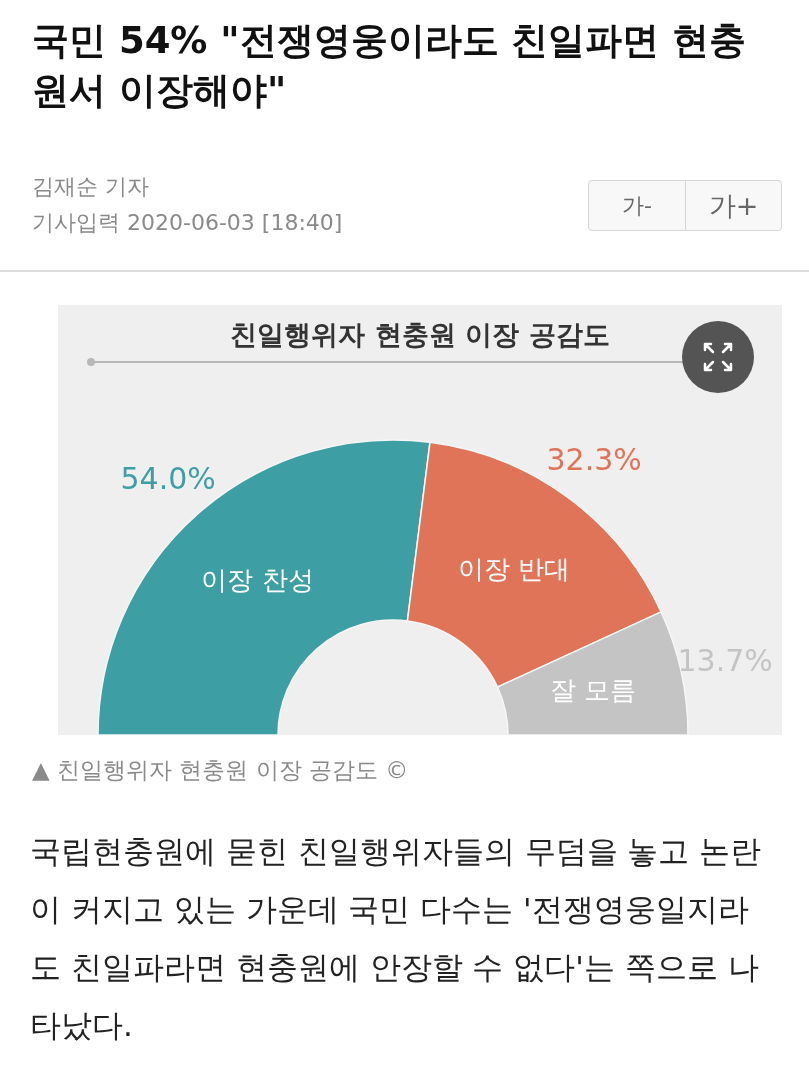  What do you see at coordinates (420, 335) in the screenshot?
I see `chart-subtitle: 친일행위자 현충원 이장 공감도` at bounding box center [420, 335].